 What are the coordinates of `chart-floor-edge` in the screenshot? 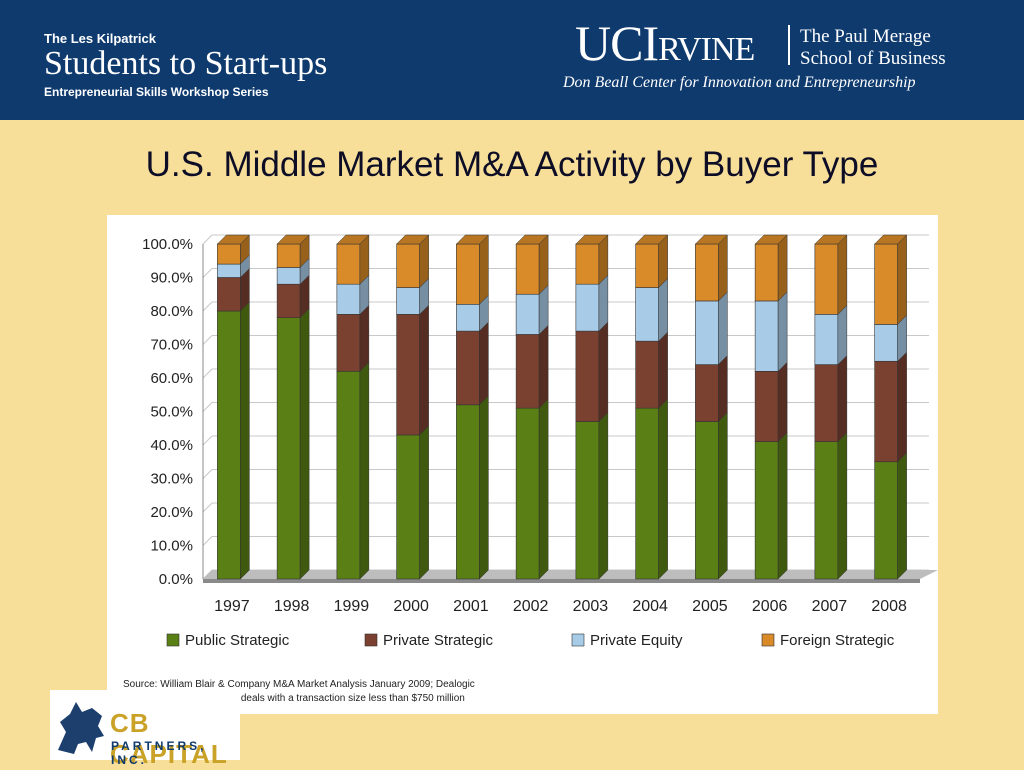 It's located at (561, 581).